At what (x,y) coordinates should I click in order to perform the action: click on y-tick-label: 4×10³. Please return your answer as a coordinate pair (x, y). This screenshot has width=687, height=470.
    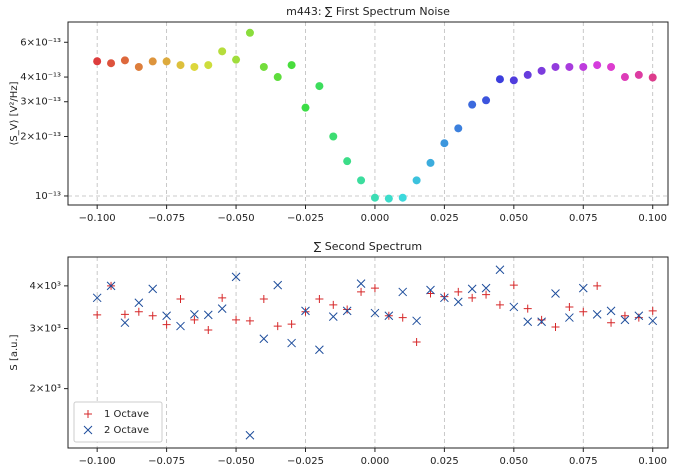
    Looking at the image, I should click on (45, 286).